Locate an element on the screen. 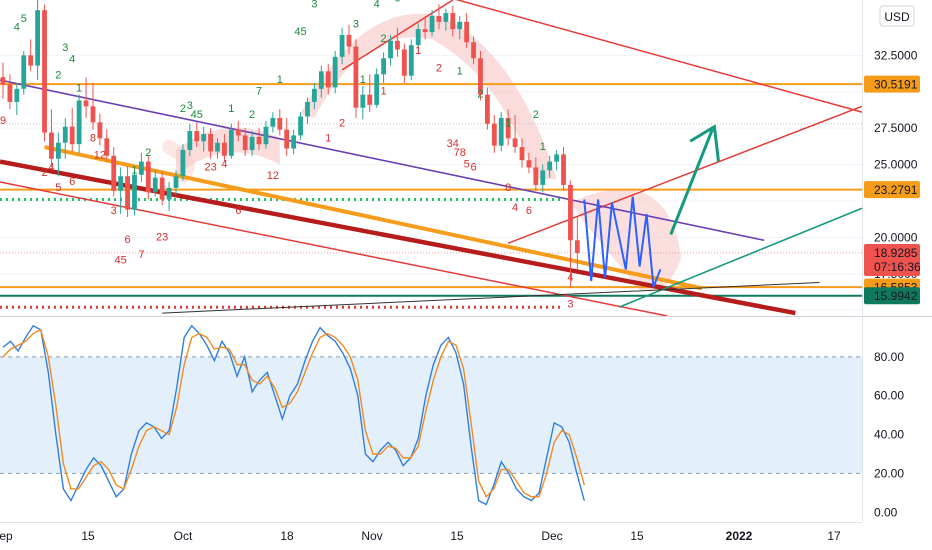 The height and width of the screenshot is (550, 932). currency-button: USD is located at coordinates (897, 16).